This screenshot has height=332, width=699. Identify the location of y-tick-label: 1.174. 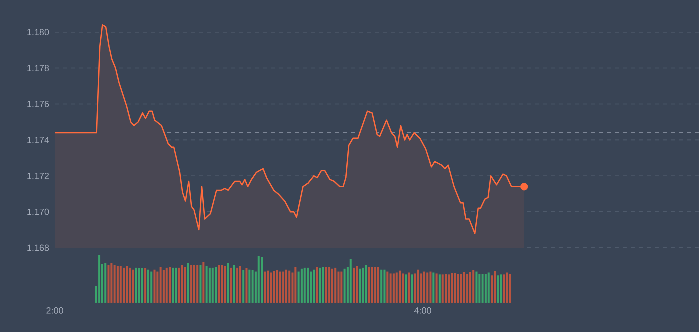
(39, 140).